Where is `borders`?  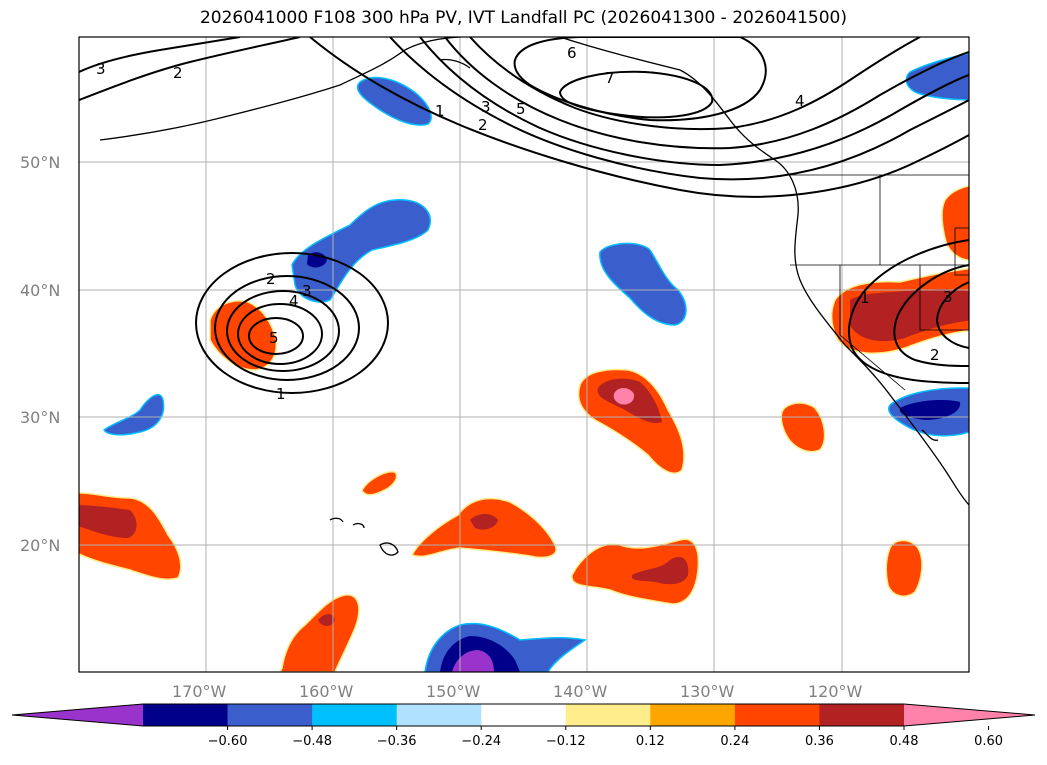 borders is located at coordinates (879, 282).